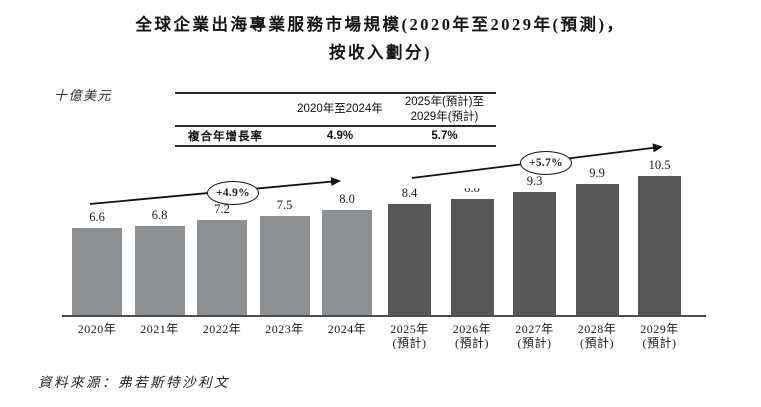 This screenshot has width=761, height=407. What do you see at coordinates (134, 382) in the screenshot?
I see `source-note: 資料來源：弗若斯特沙利文` at bounding box center [134, 382].